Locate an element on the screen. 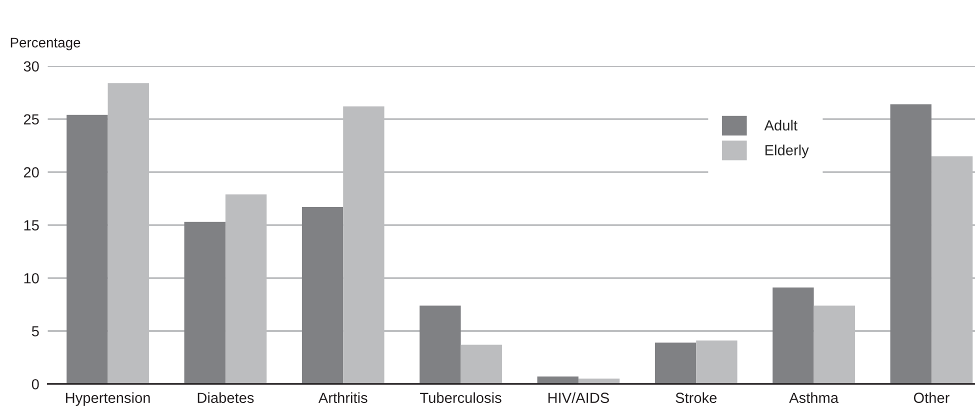 This screenshot has width=975, height=416. y-tick-label: 30 is located at coordinates (31, 66).